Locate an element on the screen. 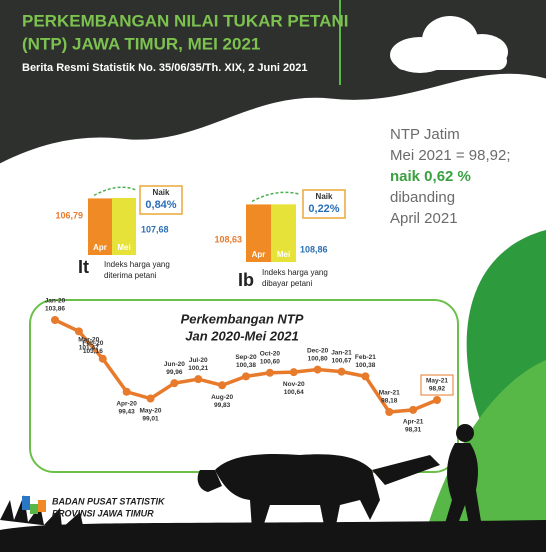 The width and height of the screenshot is (546, 552). point-value-label: 101,47 is located at coordinates (89, 347).